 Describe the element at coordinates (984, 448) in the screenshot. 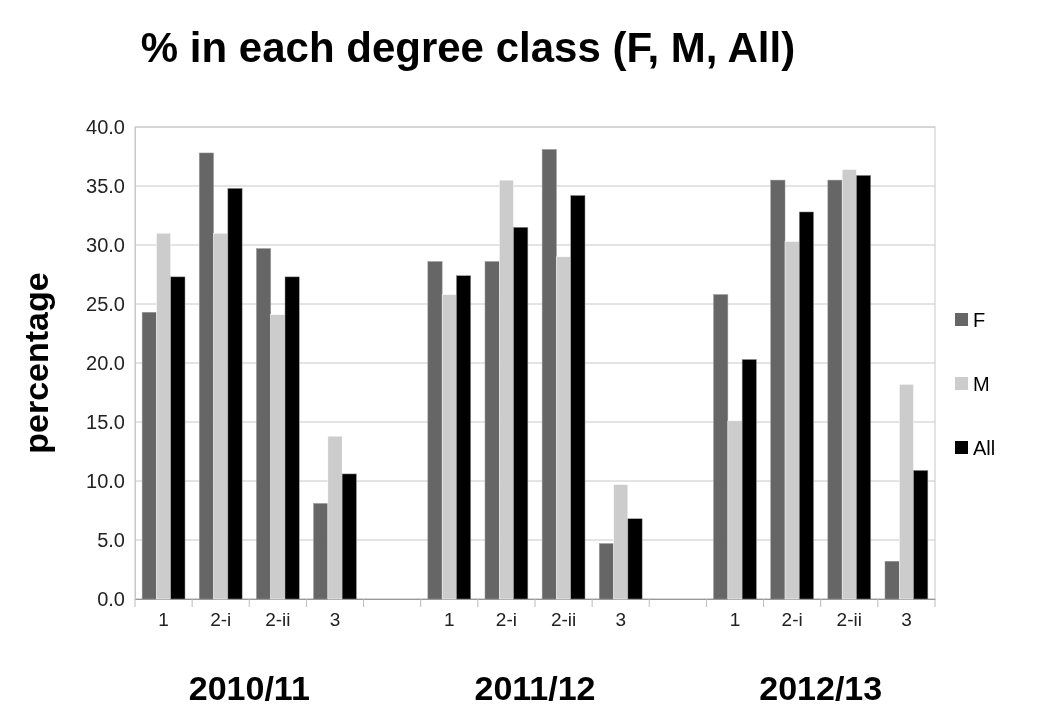

I see `legend-label: All` at that location.